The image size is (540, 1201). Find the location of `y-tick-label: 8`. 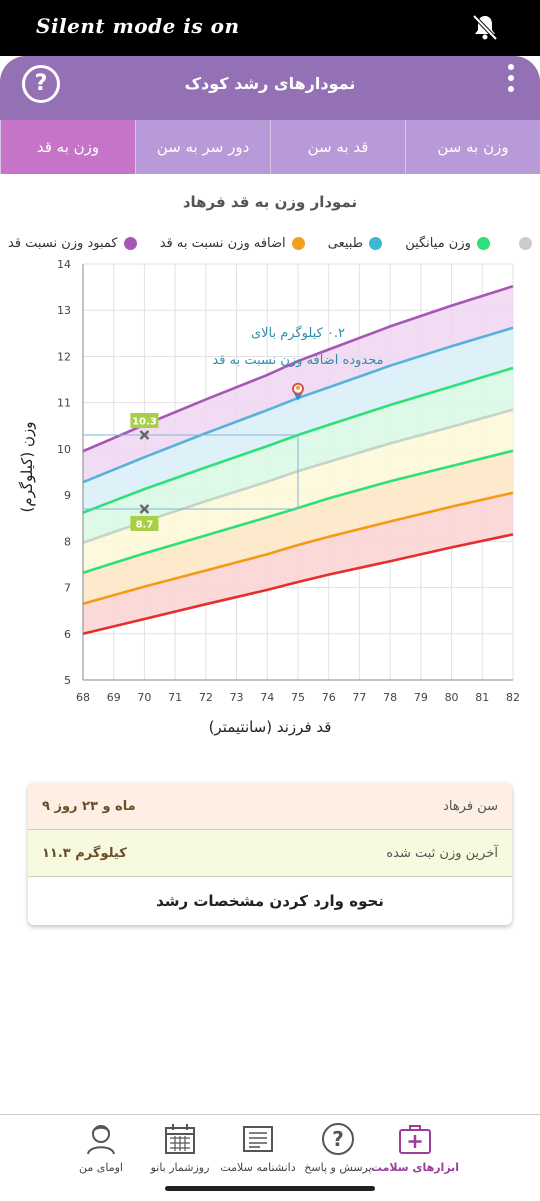

y-tick-label: 8 is located at coordinates (67, 541).